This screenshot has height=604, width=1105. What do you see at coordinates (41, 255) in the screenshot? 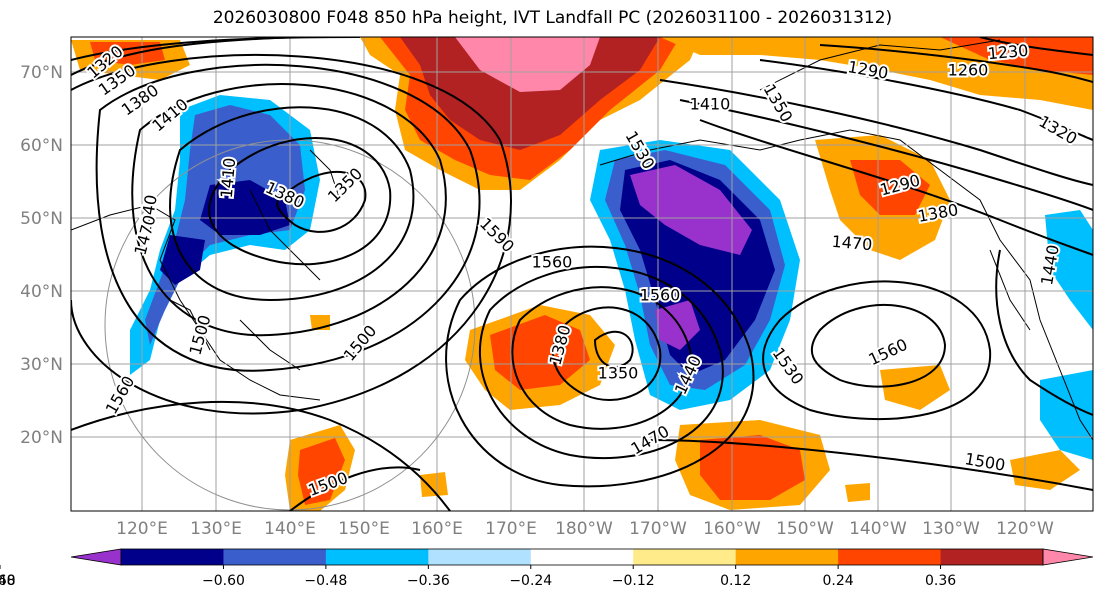
I see `latitude-labels: 70°N 60°N 50°N 40°N 30°N 20°N` at bounding box center [41, 255].